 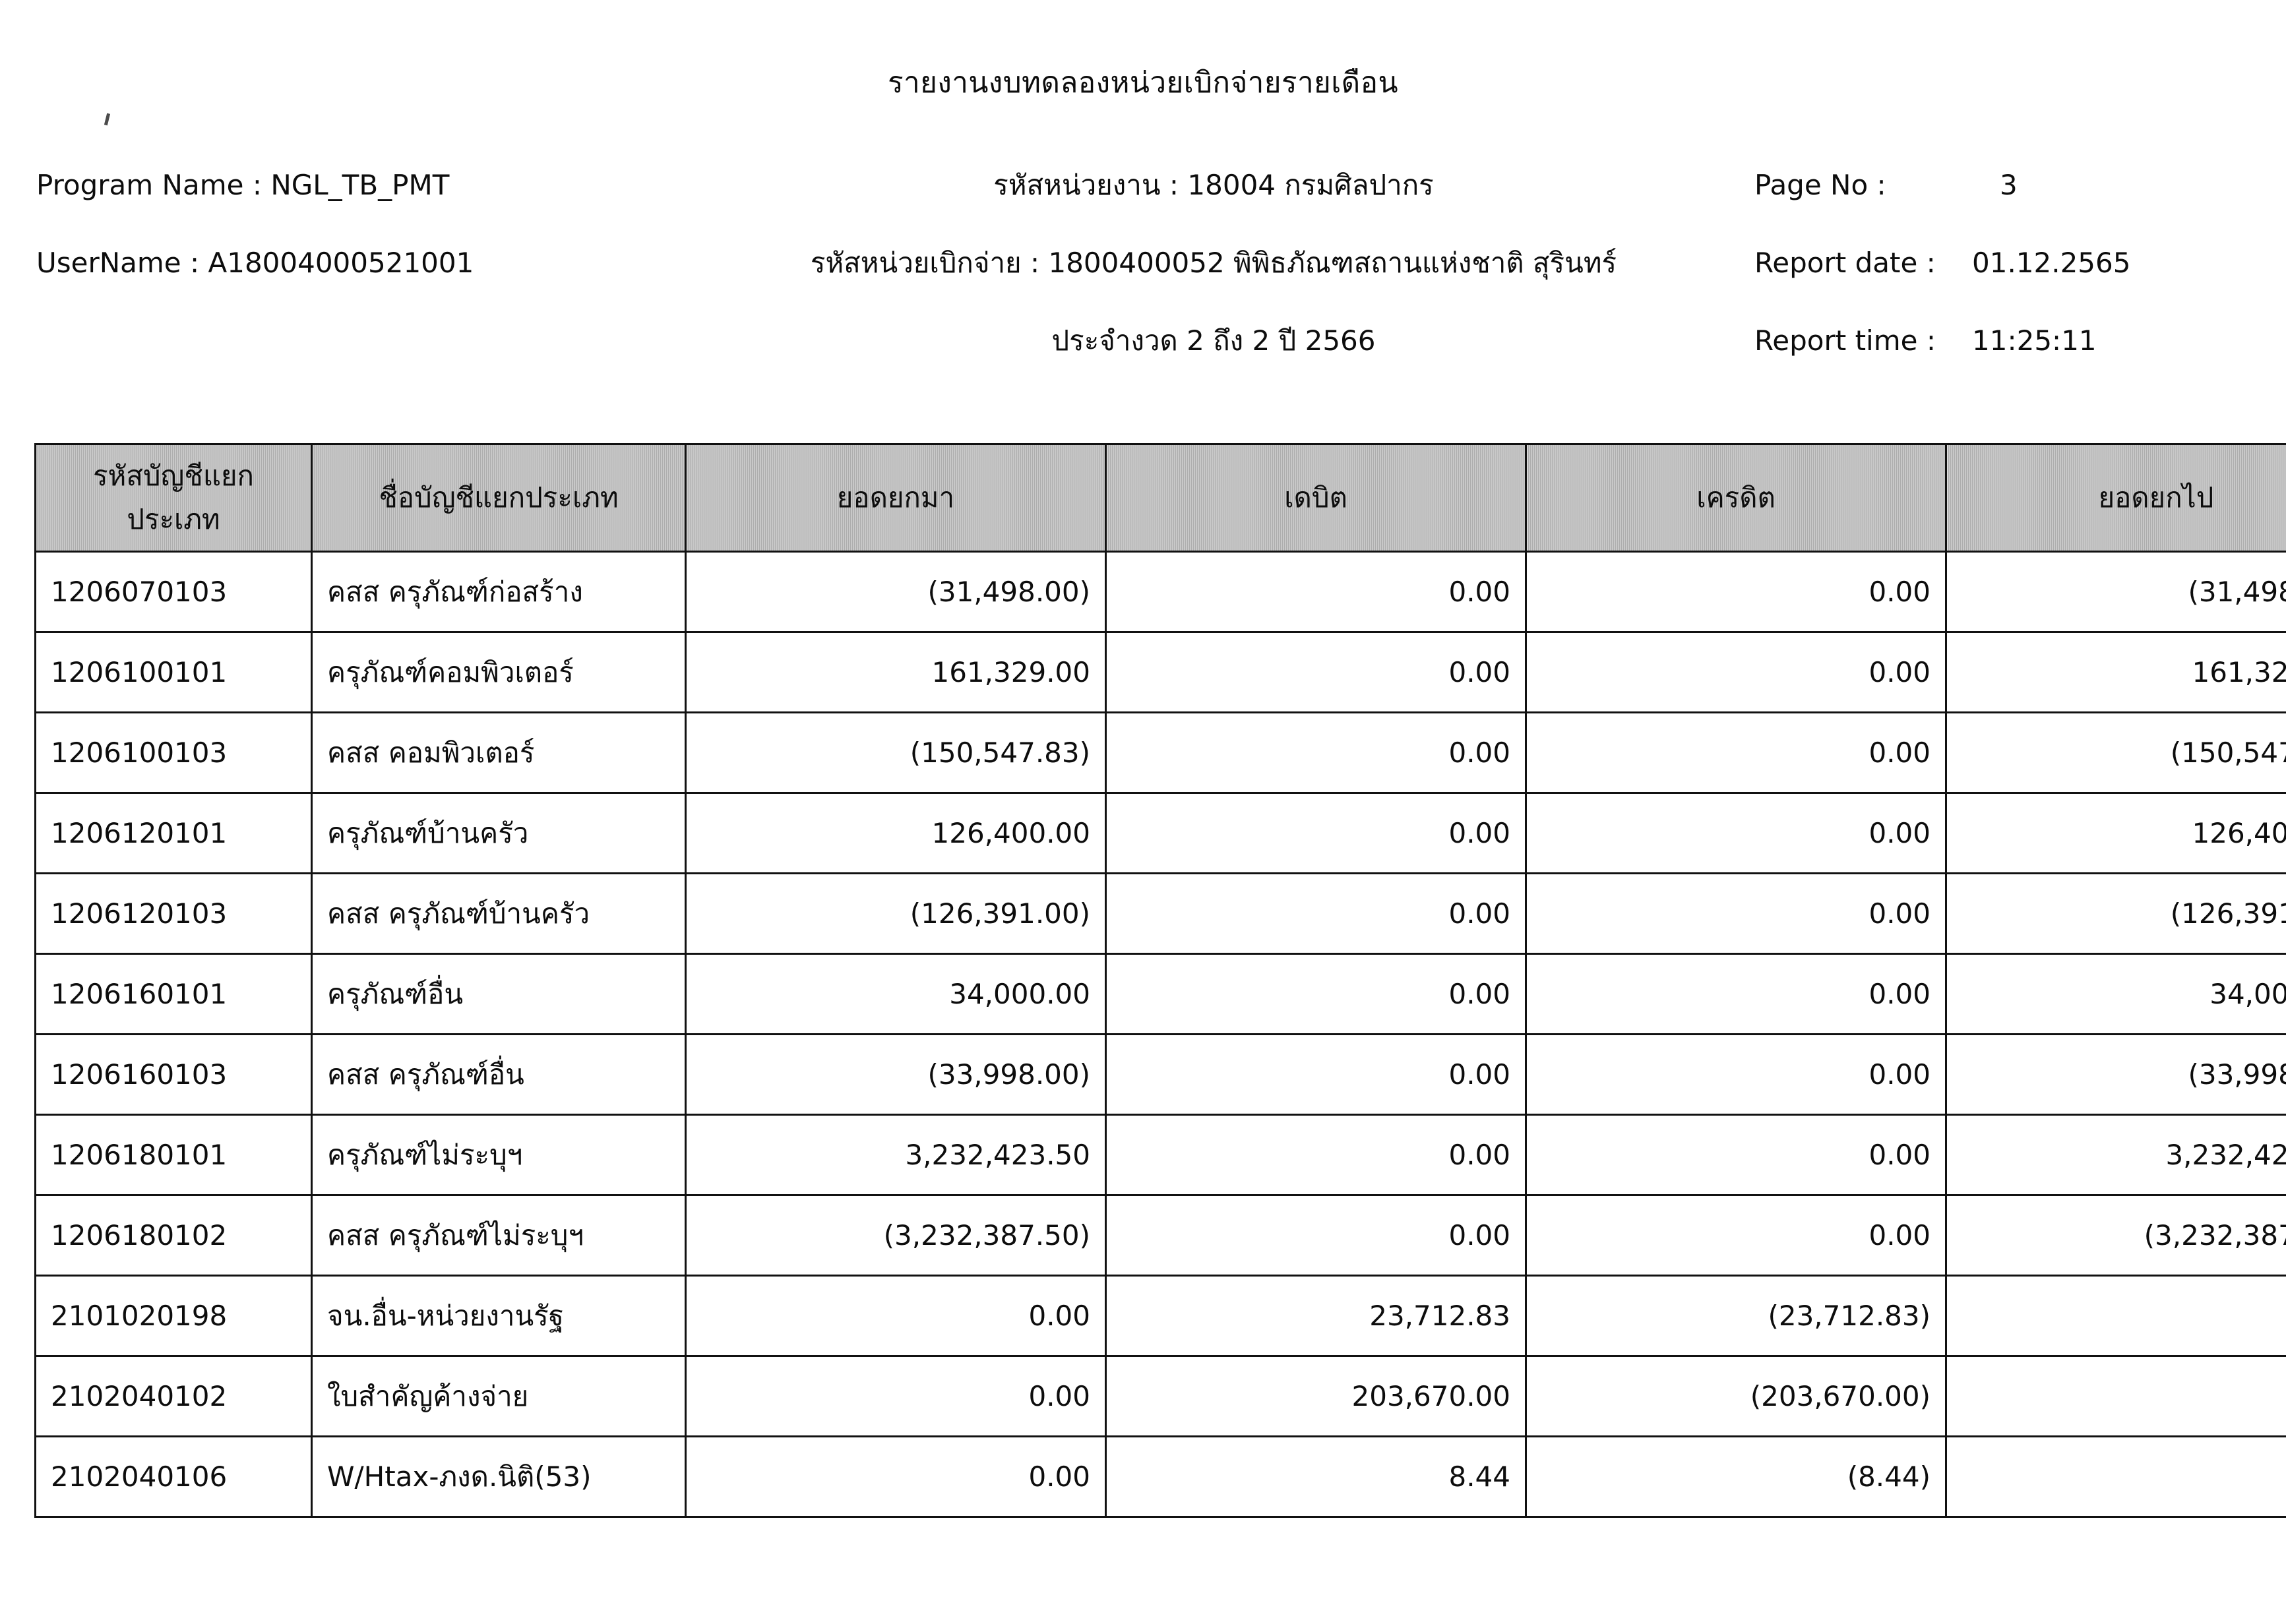 I want to click on cell-account-name: คสส ครุภัณฑ์บ้านครัว, so click(x=499, y=913).